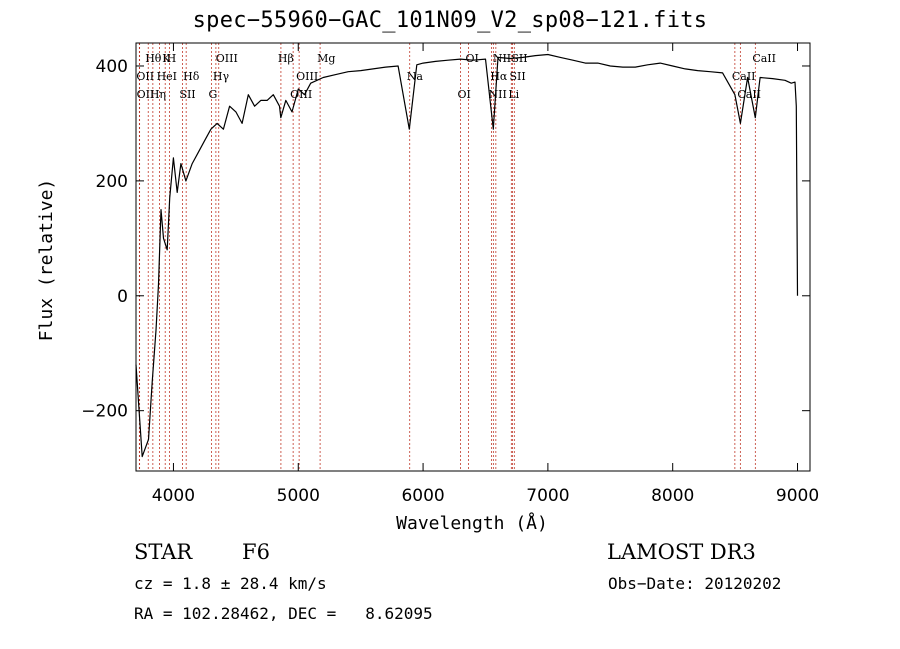 This screenshot has height=649, width=900. I want to click on x-tick-label: 9000, so click(797, 496).